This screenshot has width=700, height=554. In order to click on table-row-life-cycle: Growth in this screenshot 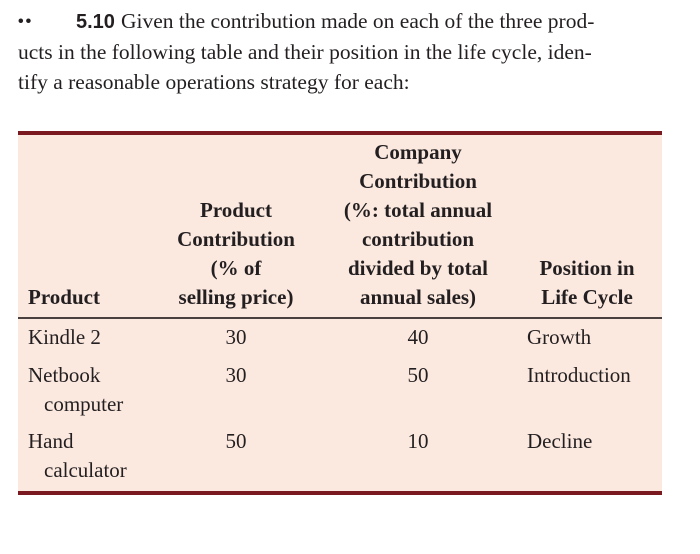, I will do `click(559, 337)`.